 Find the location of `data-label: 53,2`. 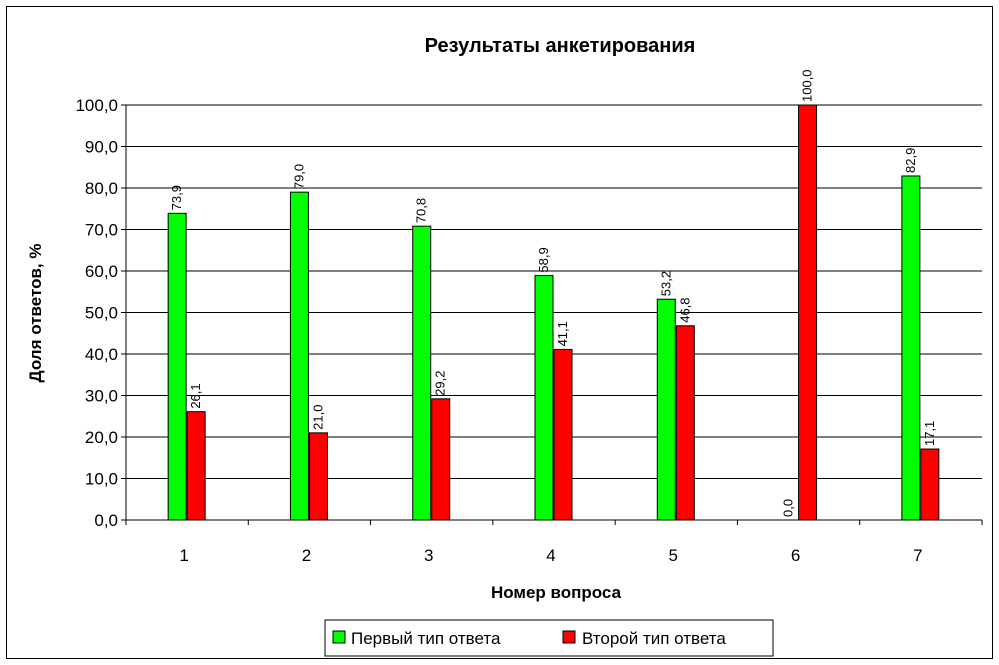

data-label: 53,2 is located at coordinates (665, 283).